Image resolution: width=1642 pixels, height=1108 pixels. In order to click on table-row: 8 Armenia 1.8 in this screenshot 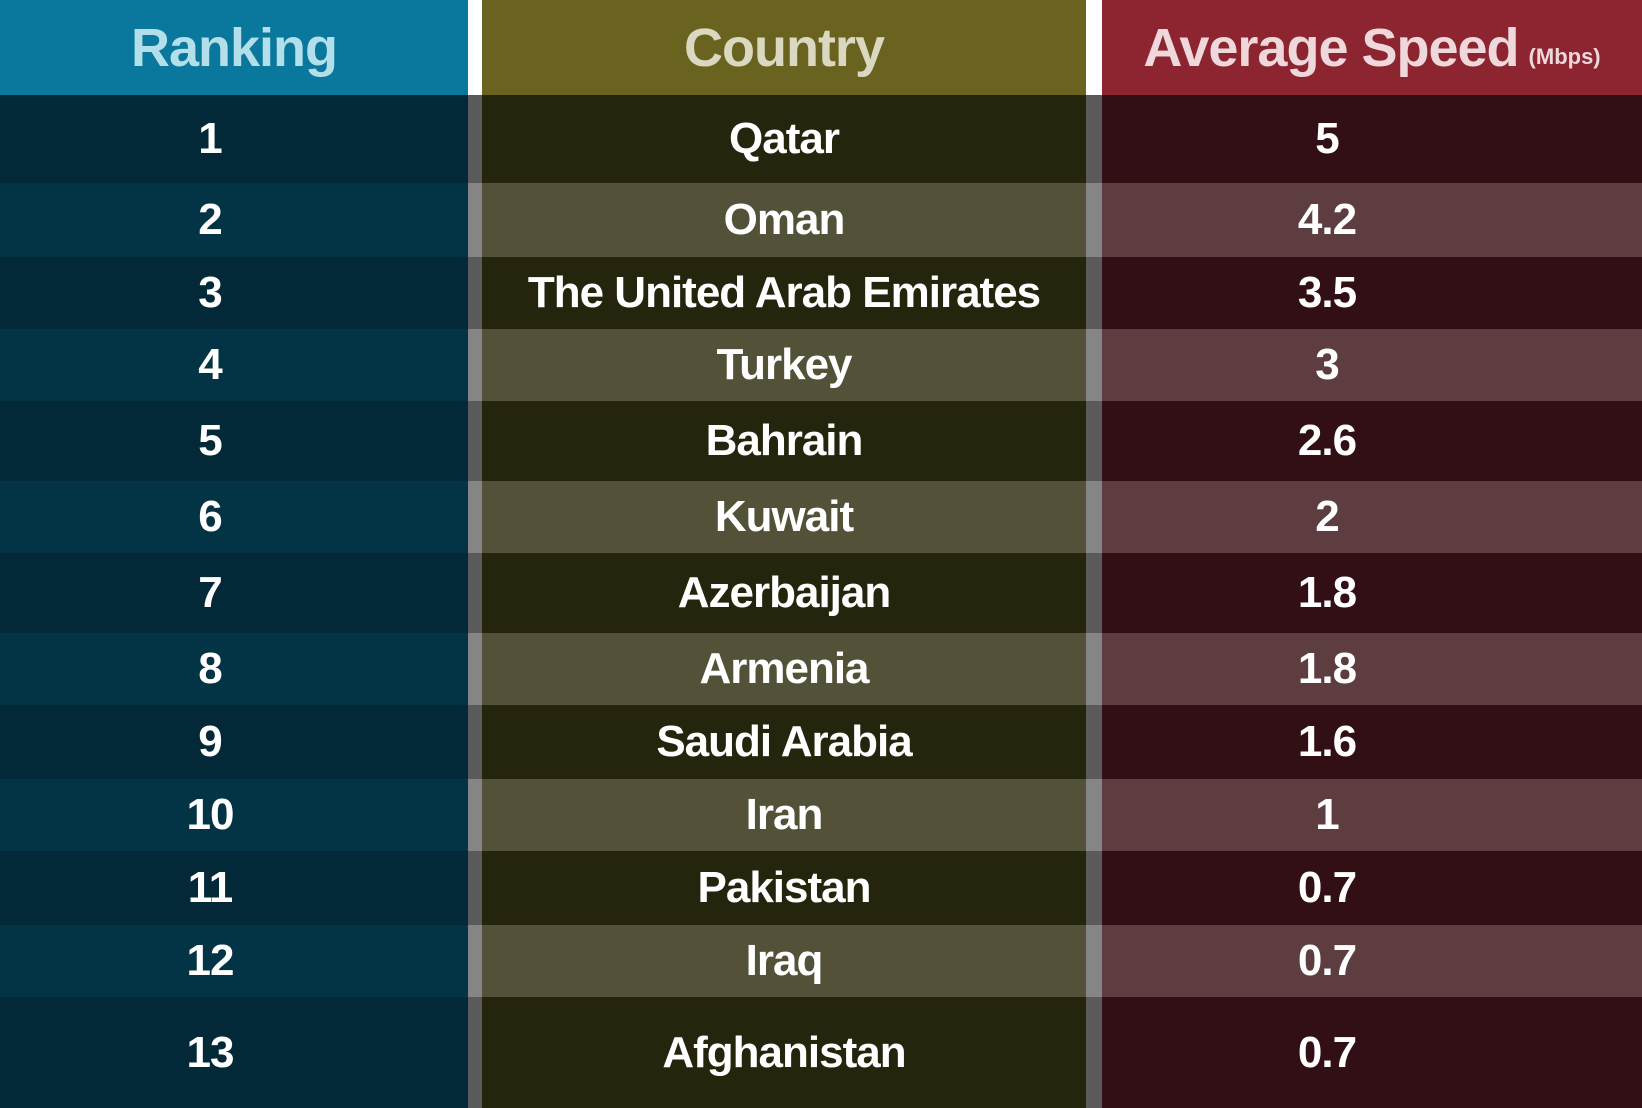, I will do `click(821, 669)`.